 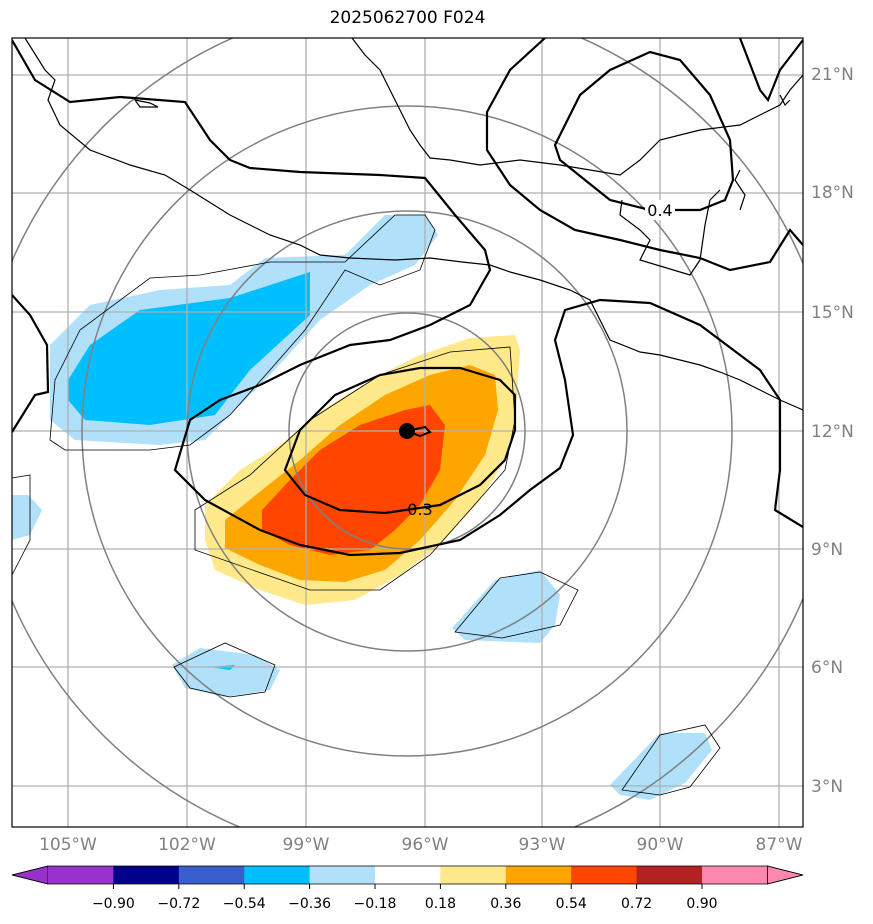 What do you see at coordinates (505, 904) in the screenshot?
I see `colorbar-tick-label: 0.36` at bounding box center [505, 904].